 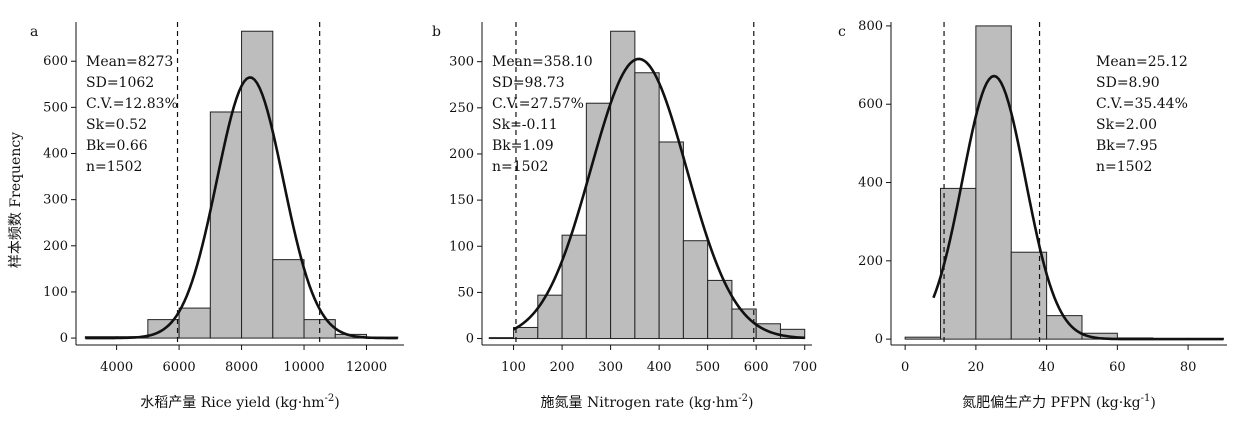 I want to click on stat-line: Mean=358.10, so click(x=542, y=62).